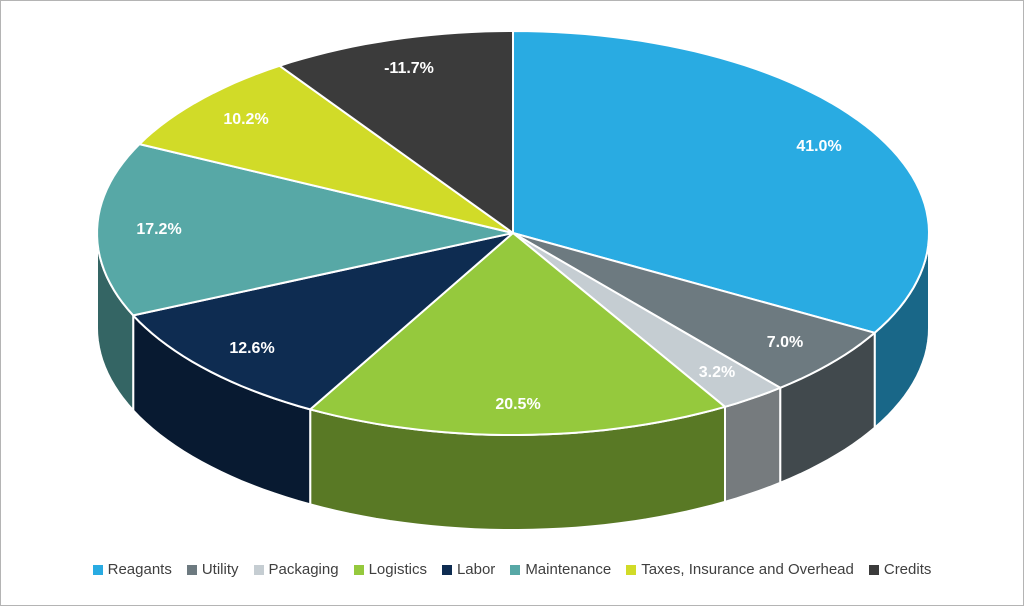 This screenshot has width=1024, height=606. What do you see at coordinates (220, 569) in the screenshot?
I see `legend-label: Utility` at bounding box center [220, 569].